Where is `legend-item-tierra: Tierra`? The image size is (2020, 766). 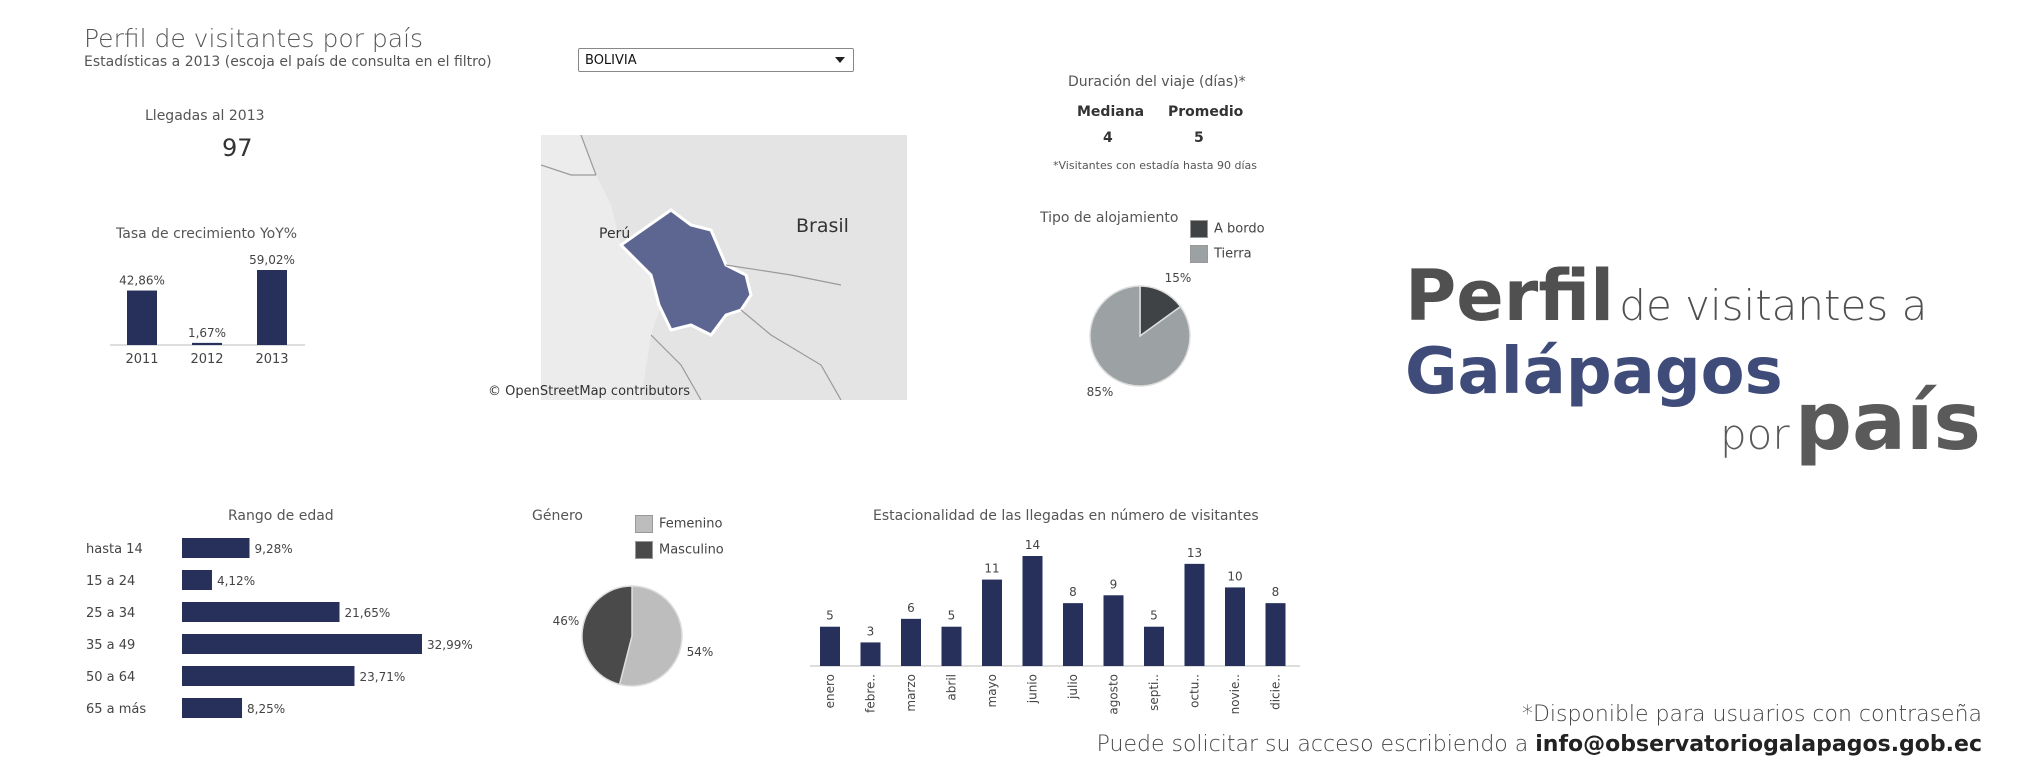
legend-item-tierra: Tierra is located at coordinates (1221, 254).